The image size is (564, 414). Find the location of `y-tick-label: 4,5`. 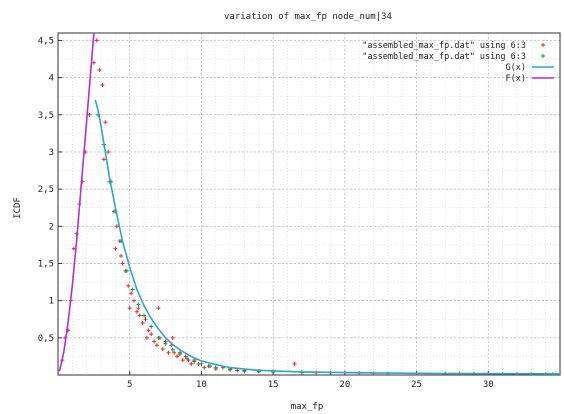

y-tick-label: 4,5 is located at coordinates (46, 41).